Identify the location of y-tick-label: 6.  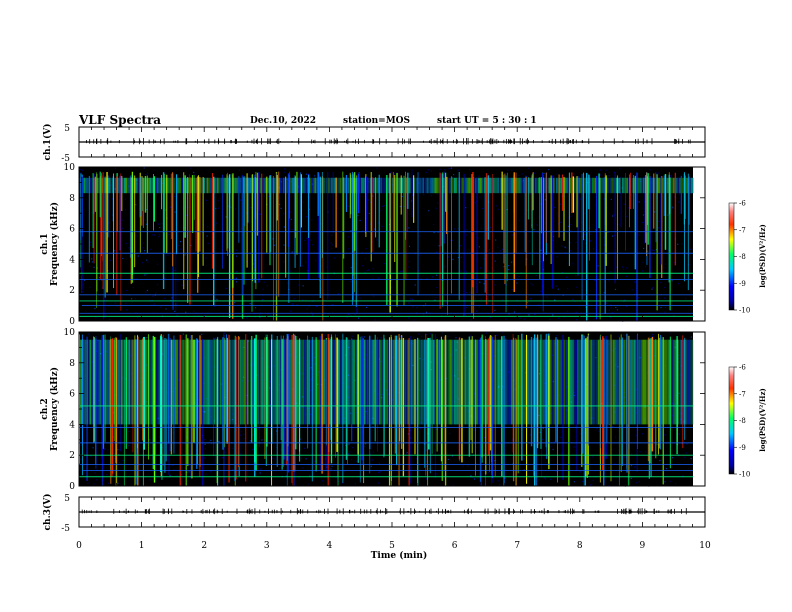
(72, 395).